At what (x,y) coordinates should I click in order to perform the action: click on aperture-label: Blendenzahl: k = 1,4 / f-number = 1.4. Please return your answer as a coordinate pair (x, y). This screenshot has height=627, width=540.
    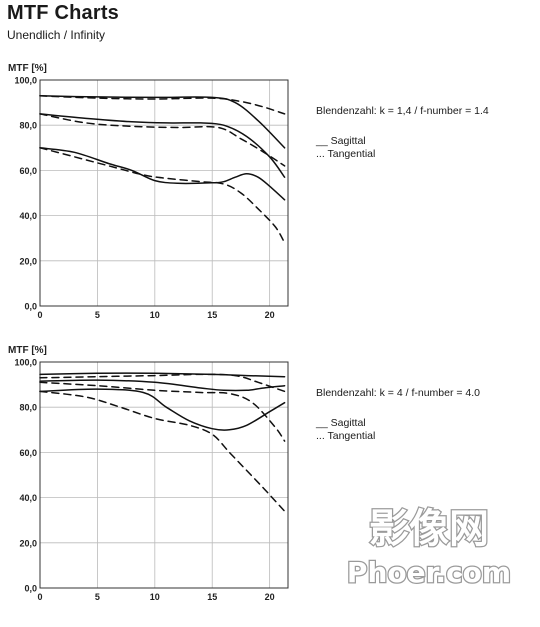
    Looking at the image, I should click on (402, 111).